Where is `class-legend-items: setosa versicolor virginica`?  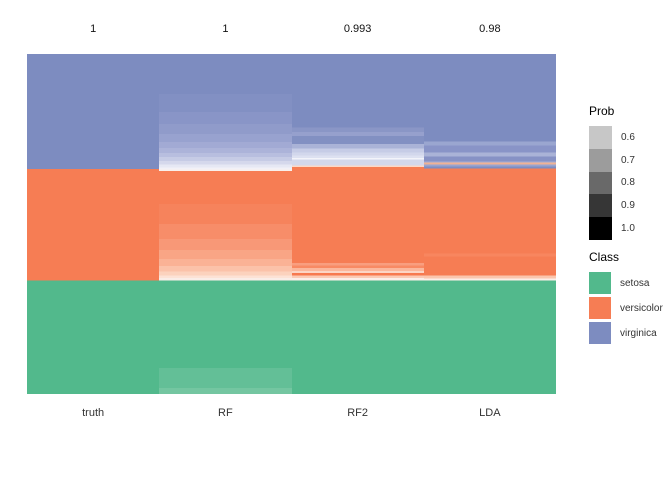 class-legend-items: setosa versicolor virginica is located at coordinates (626, 308).